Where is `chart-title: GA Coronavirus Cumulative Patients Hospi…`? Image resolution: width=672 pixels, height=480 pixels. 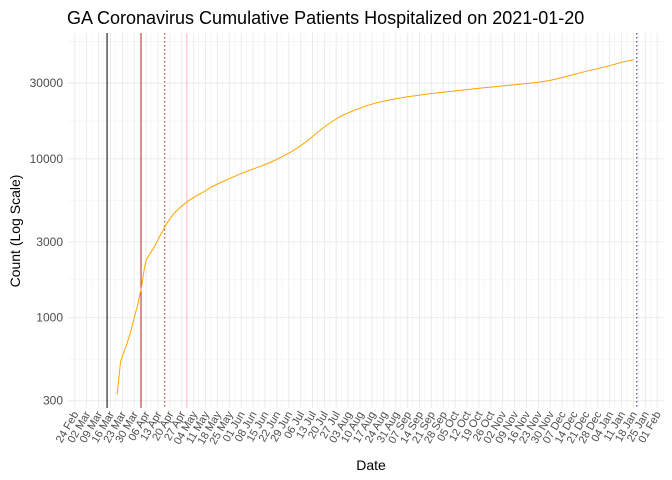
chart-title: GA Coronavirus Cumulative Patients Hospi… is located at coordinates (325, 18).